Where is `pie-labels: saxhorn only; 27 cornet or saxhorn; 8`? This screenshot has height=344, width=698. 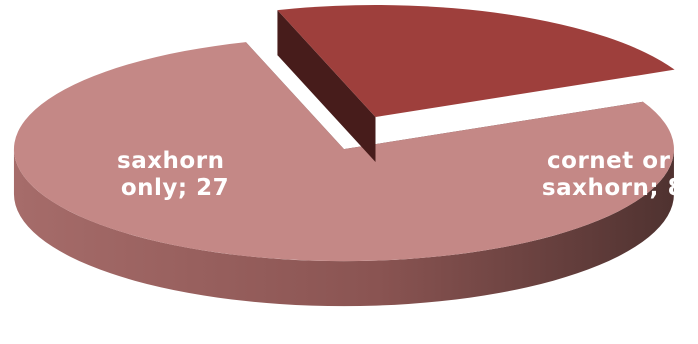
pie-labels: saxhorn only; 27 cornet or saxhorn; 8 is located at coordinates (400, 174).